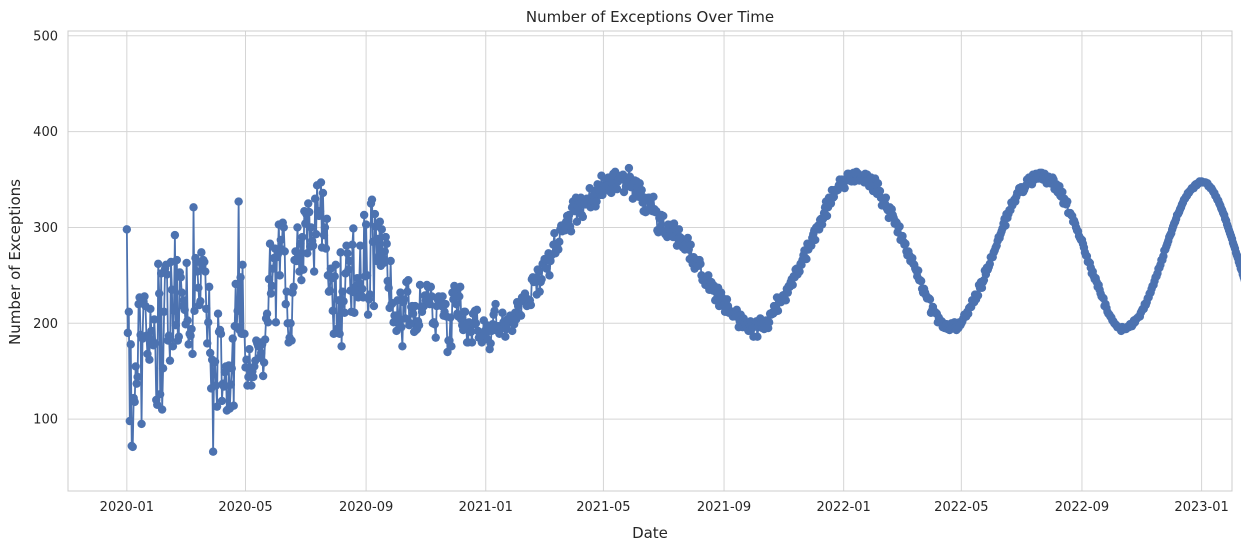  Describe the element at coordinates (650, 533) in the screenshot. I see `x-axis-label: Date` at that location.